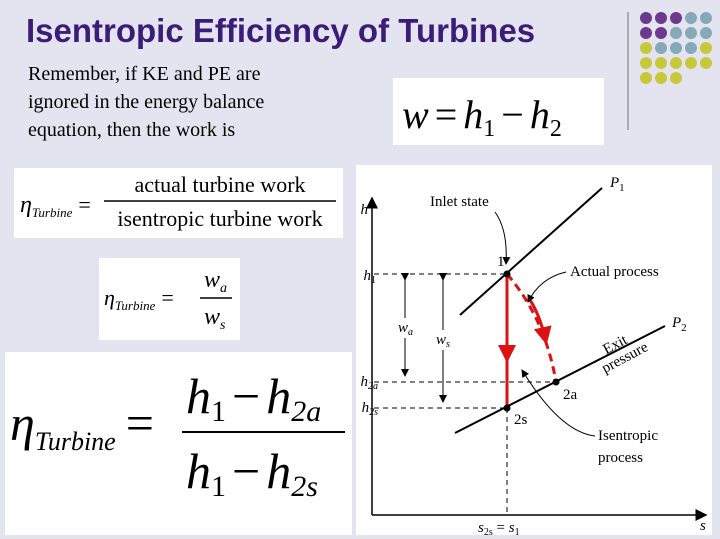 The width and height of the screenshot is (720, 539). Describe the element at coordinates (365, 210) in the screenshot. I see `axis-label: h` at that location.